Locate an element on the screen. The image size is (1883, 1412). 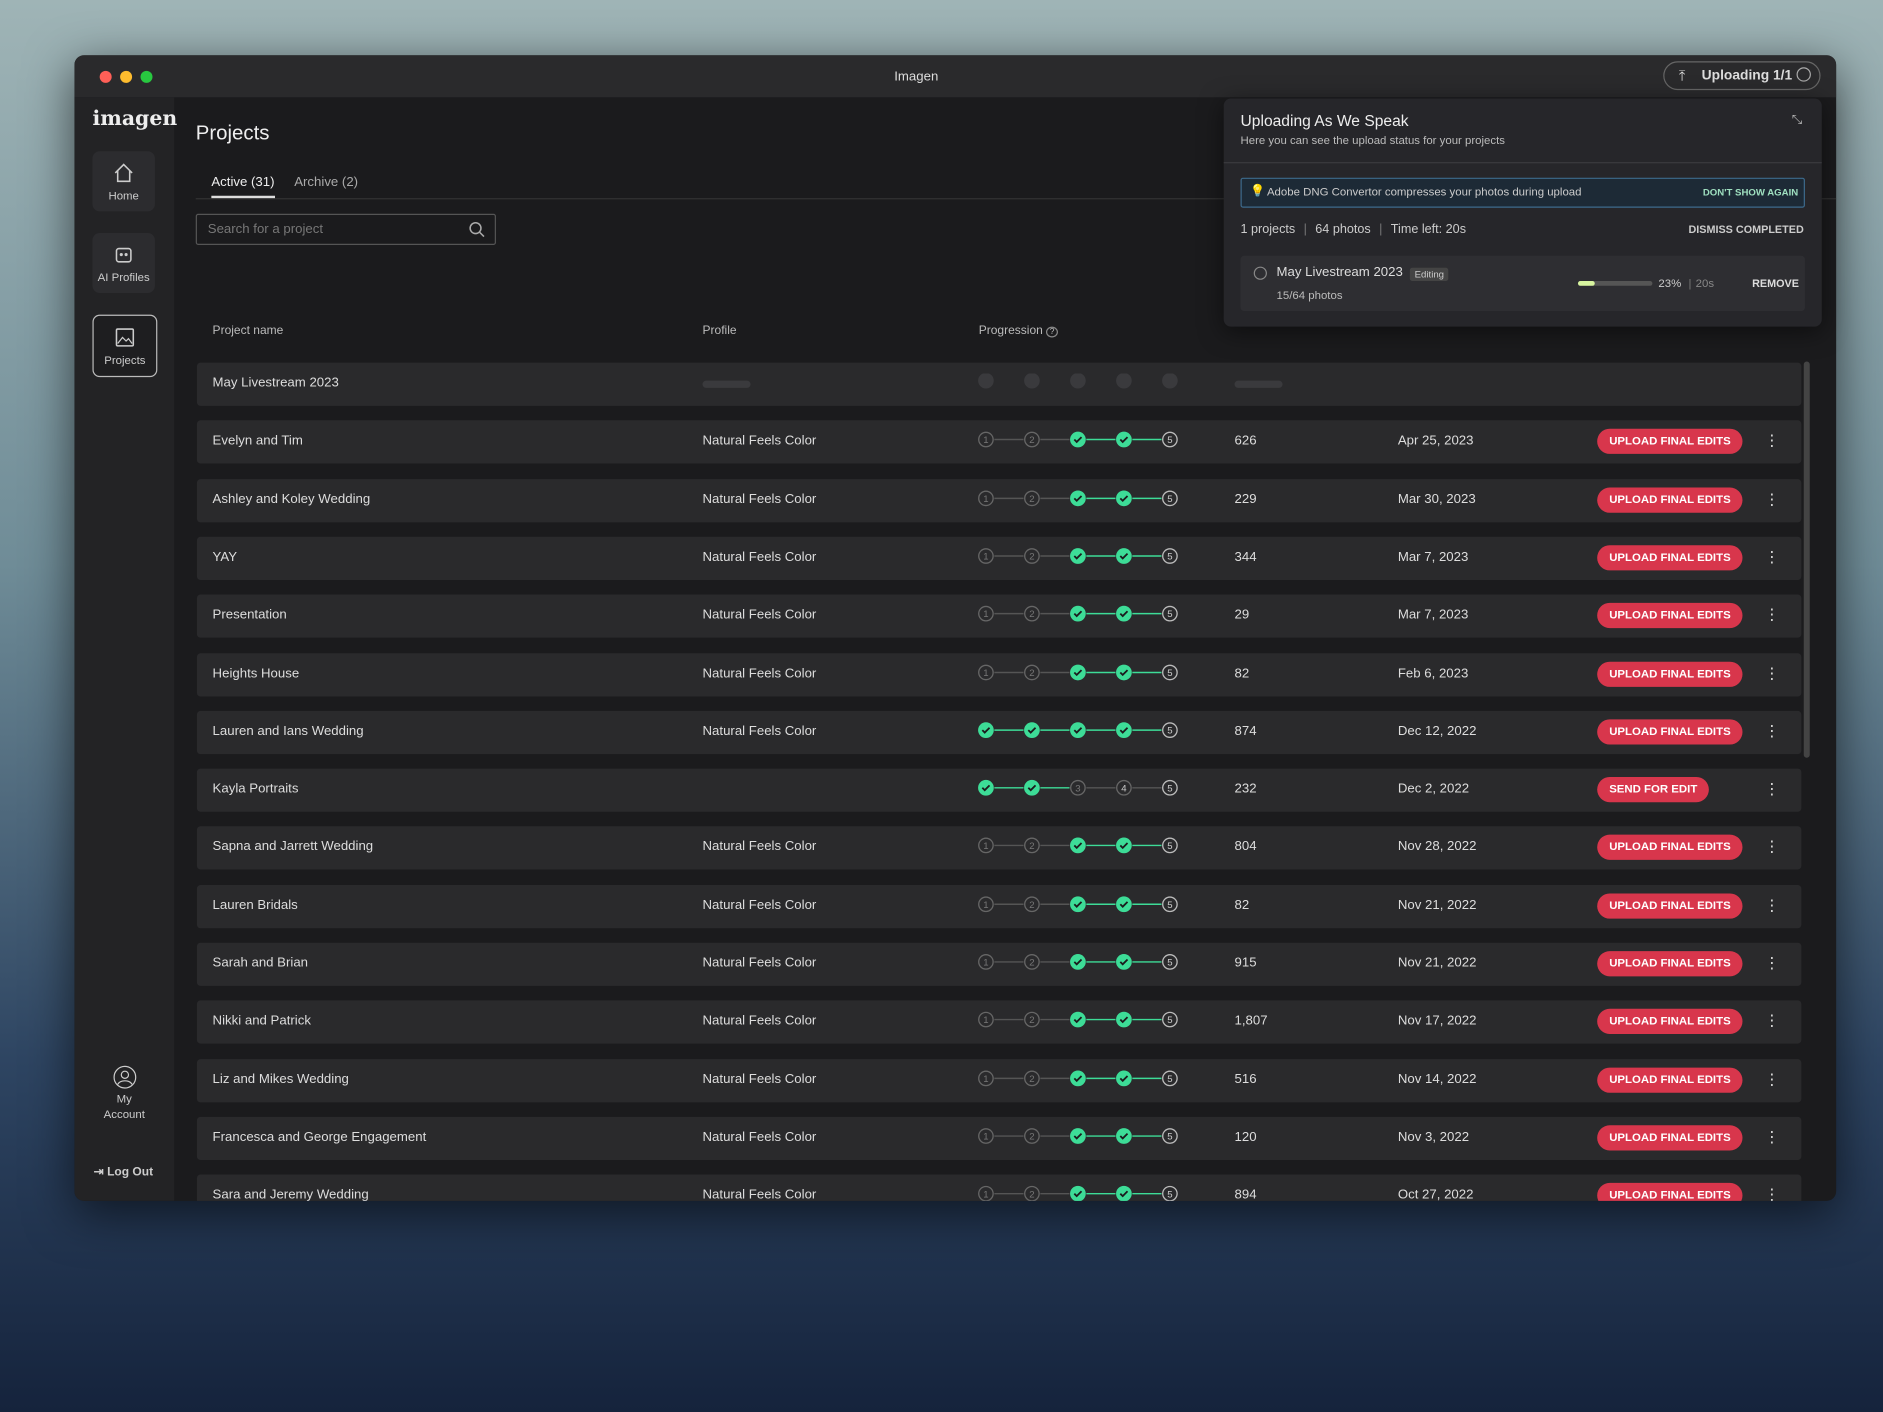
project-name: YAY is located at coordinates (225, 557).